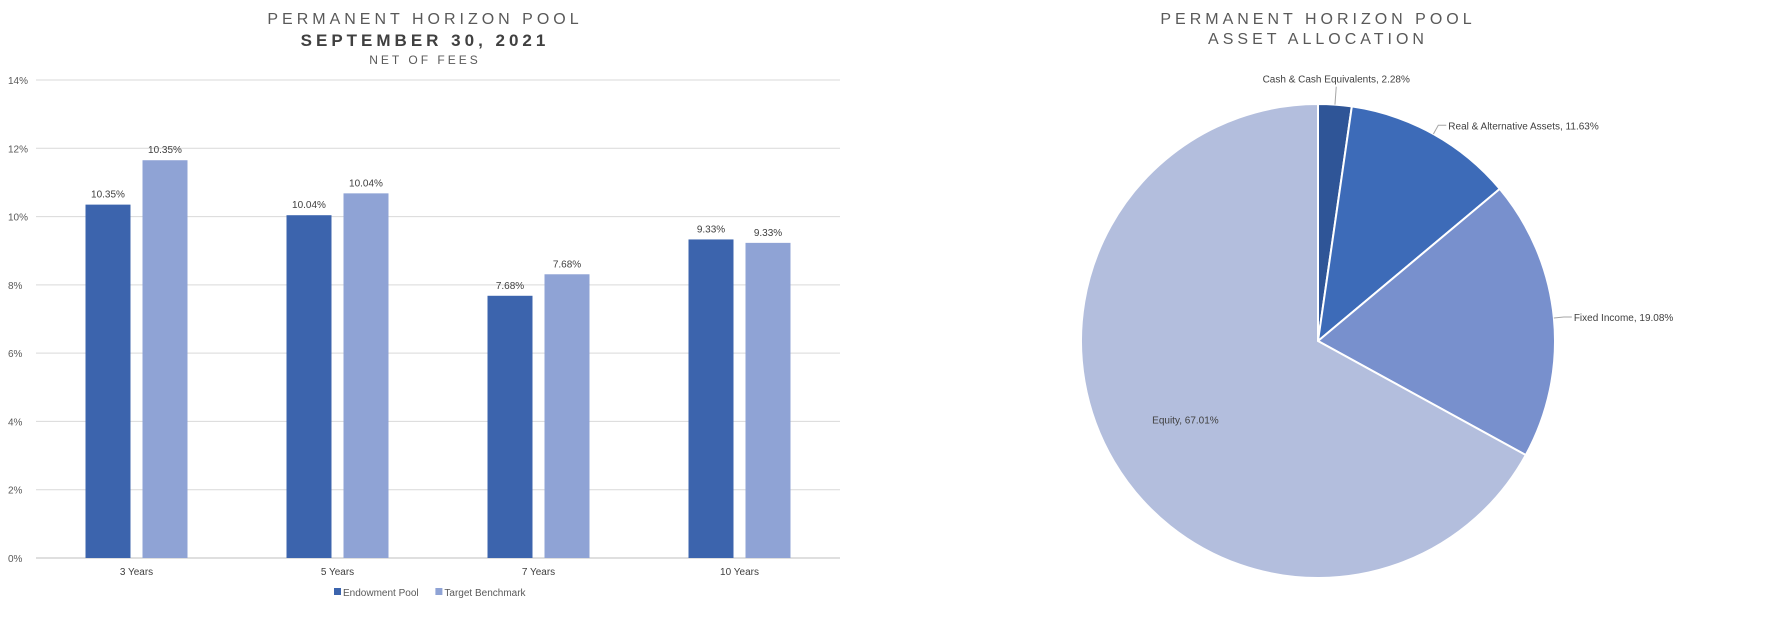  I want to click on y-tick-label: 10%, so click(18, 218).